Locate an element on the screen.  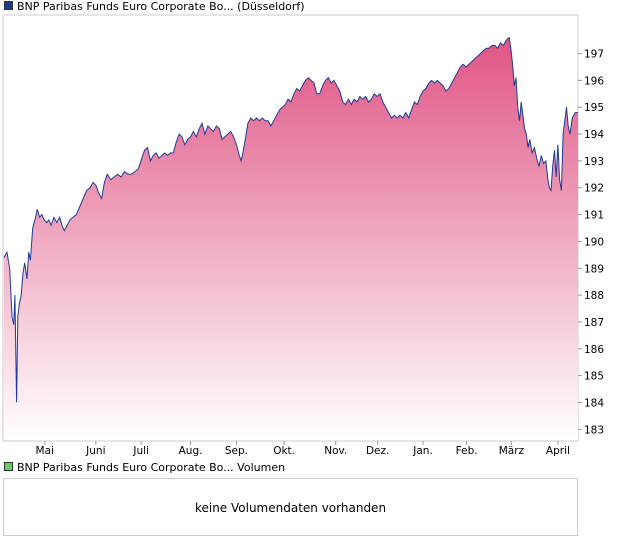
x-tick-label: Sep. is located at coordinates (236, 451).